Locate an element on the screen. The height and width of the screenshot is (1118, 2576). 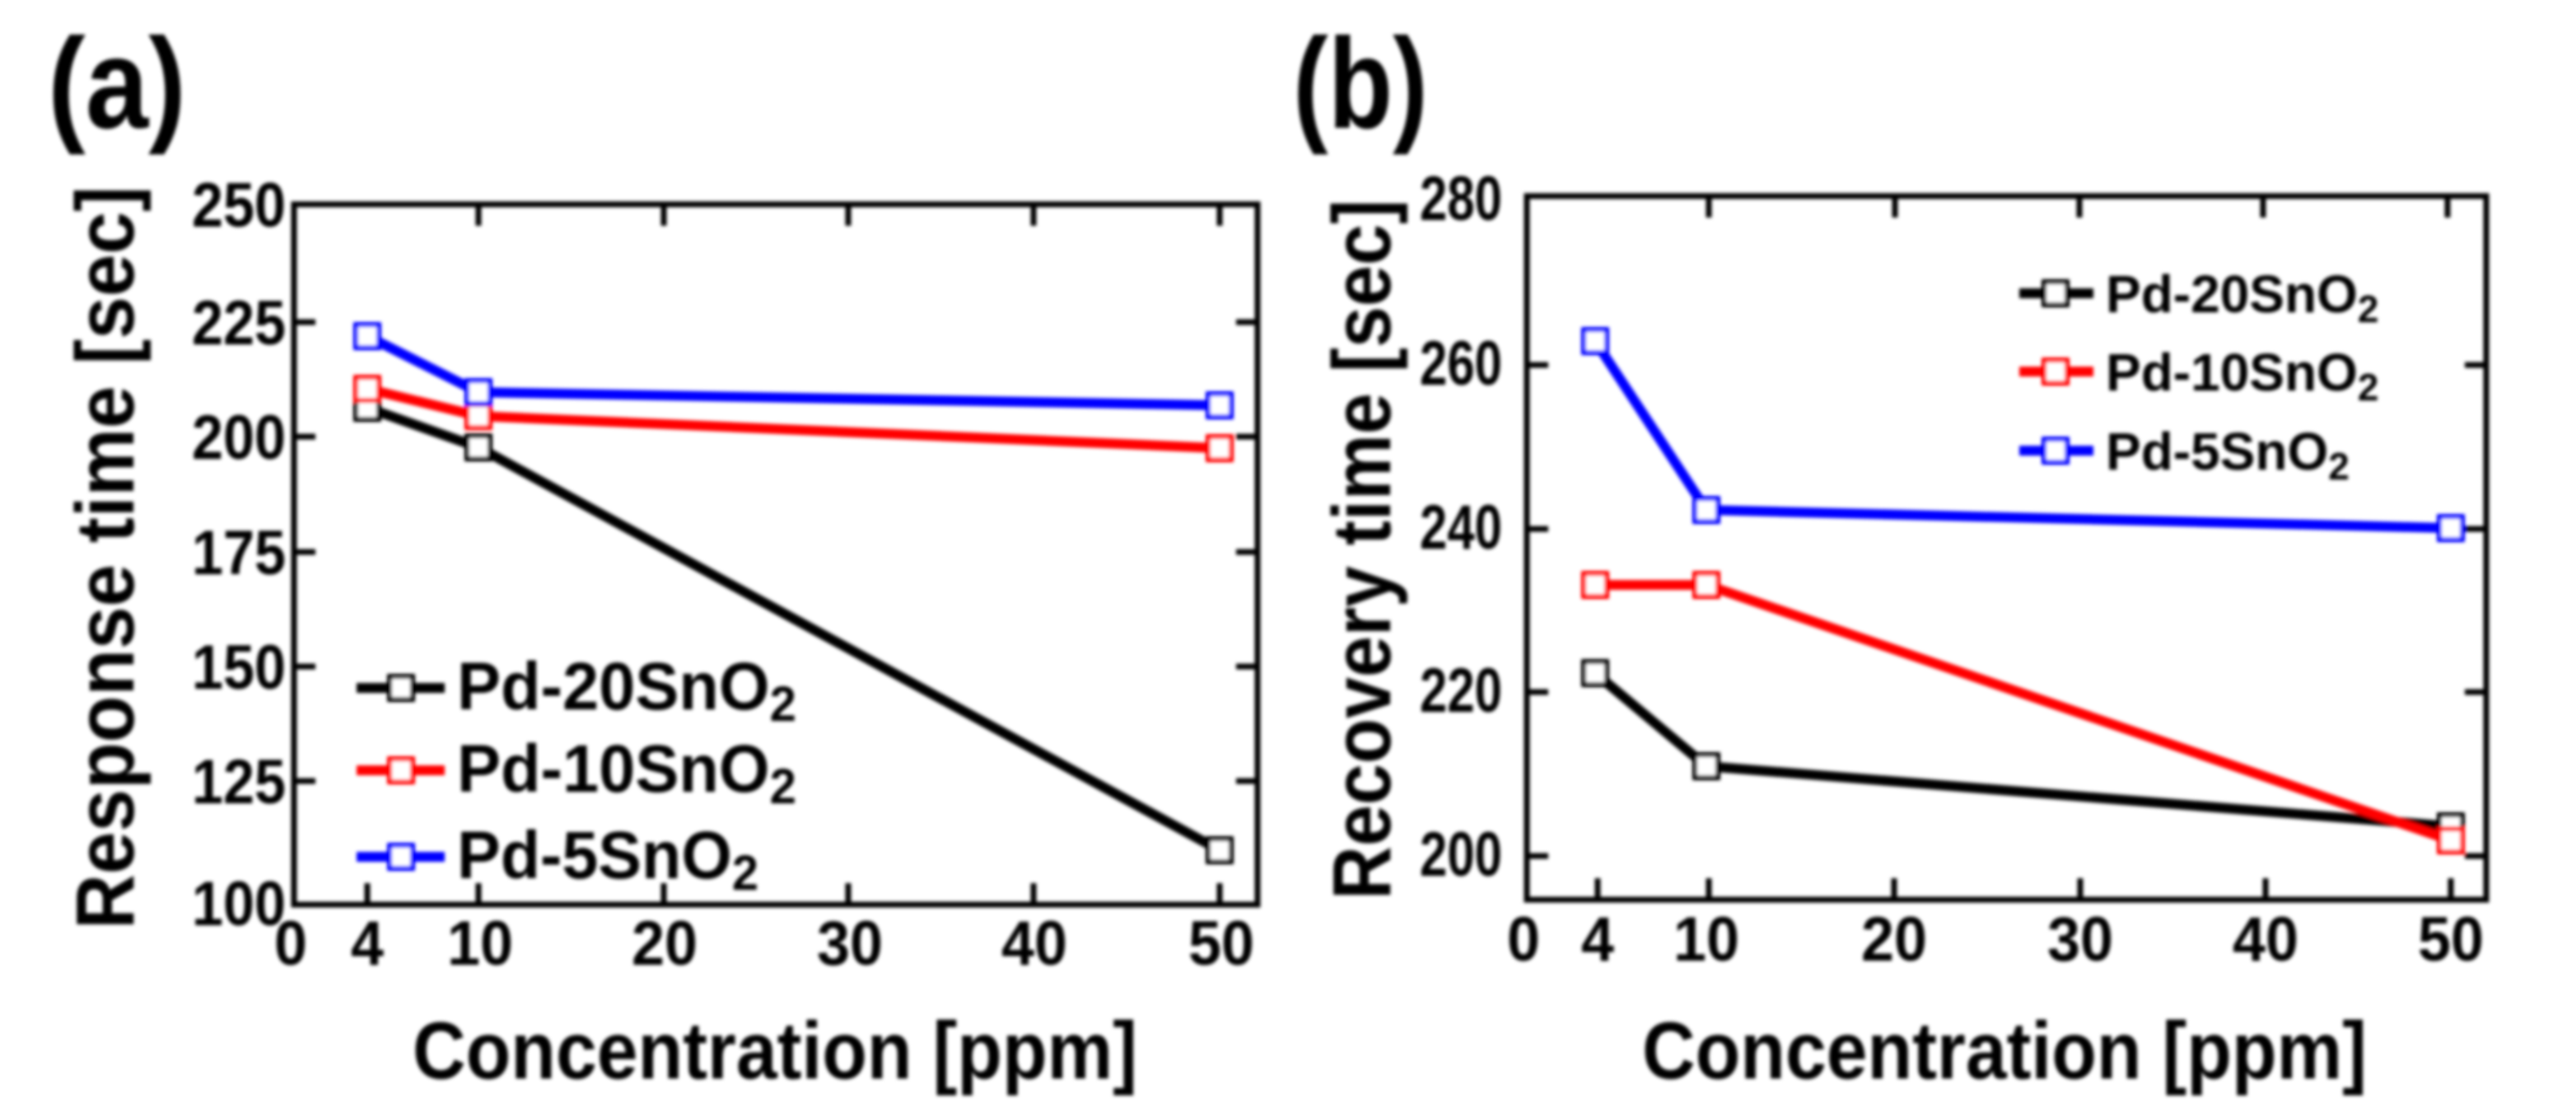
svg-text: (a) is located at coordinates (117, 84).